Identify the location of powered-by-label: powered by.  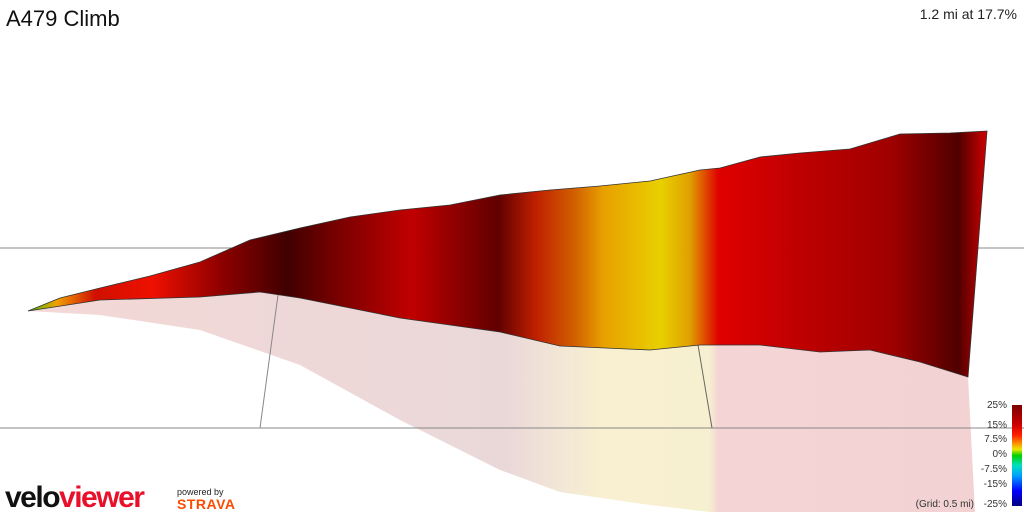
(200, 492).